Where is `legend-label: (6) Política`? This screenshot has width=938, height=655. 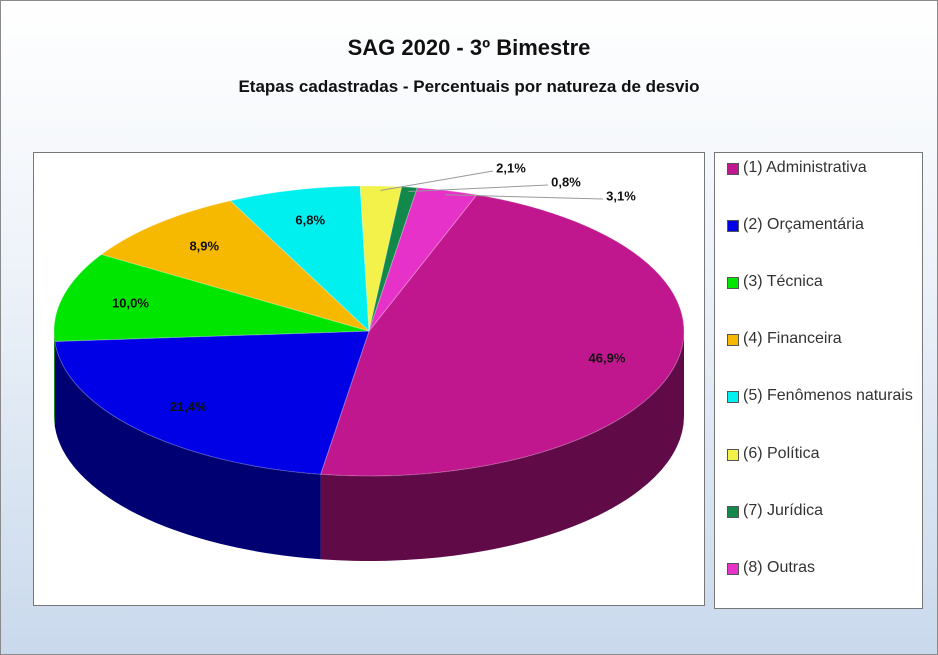
legend-label: (6) Política is located at coordinates (781, 453).